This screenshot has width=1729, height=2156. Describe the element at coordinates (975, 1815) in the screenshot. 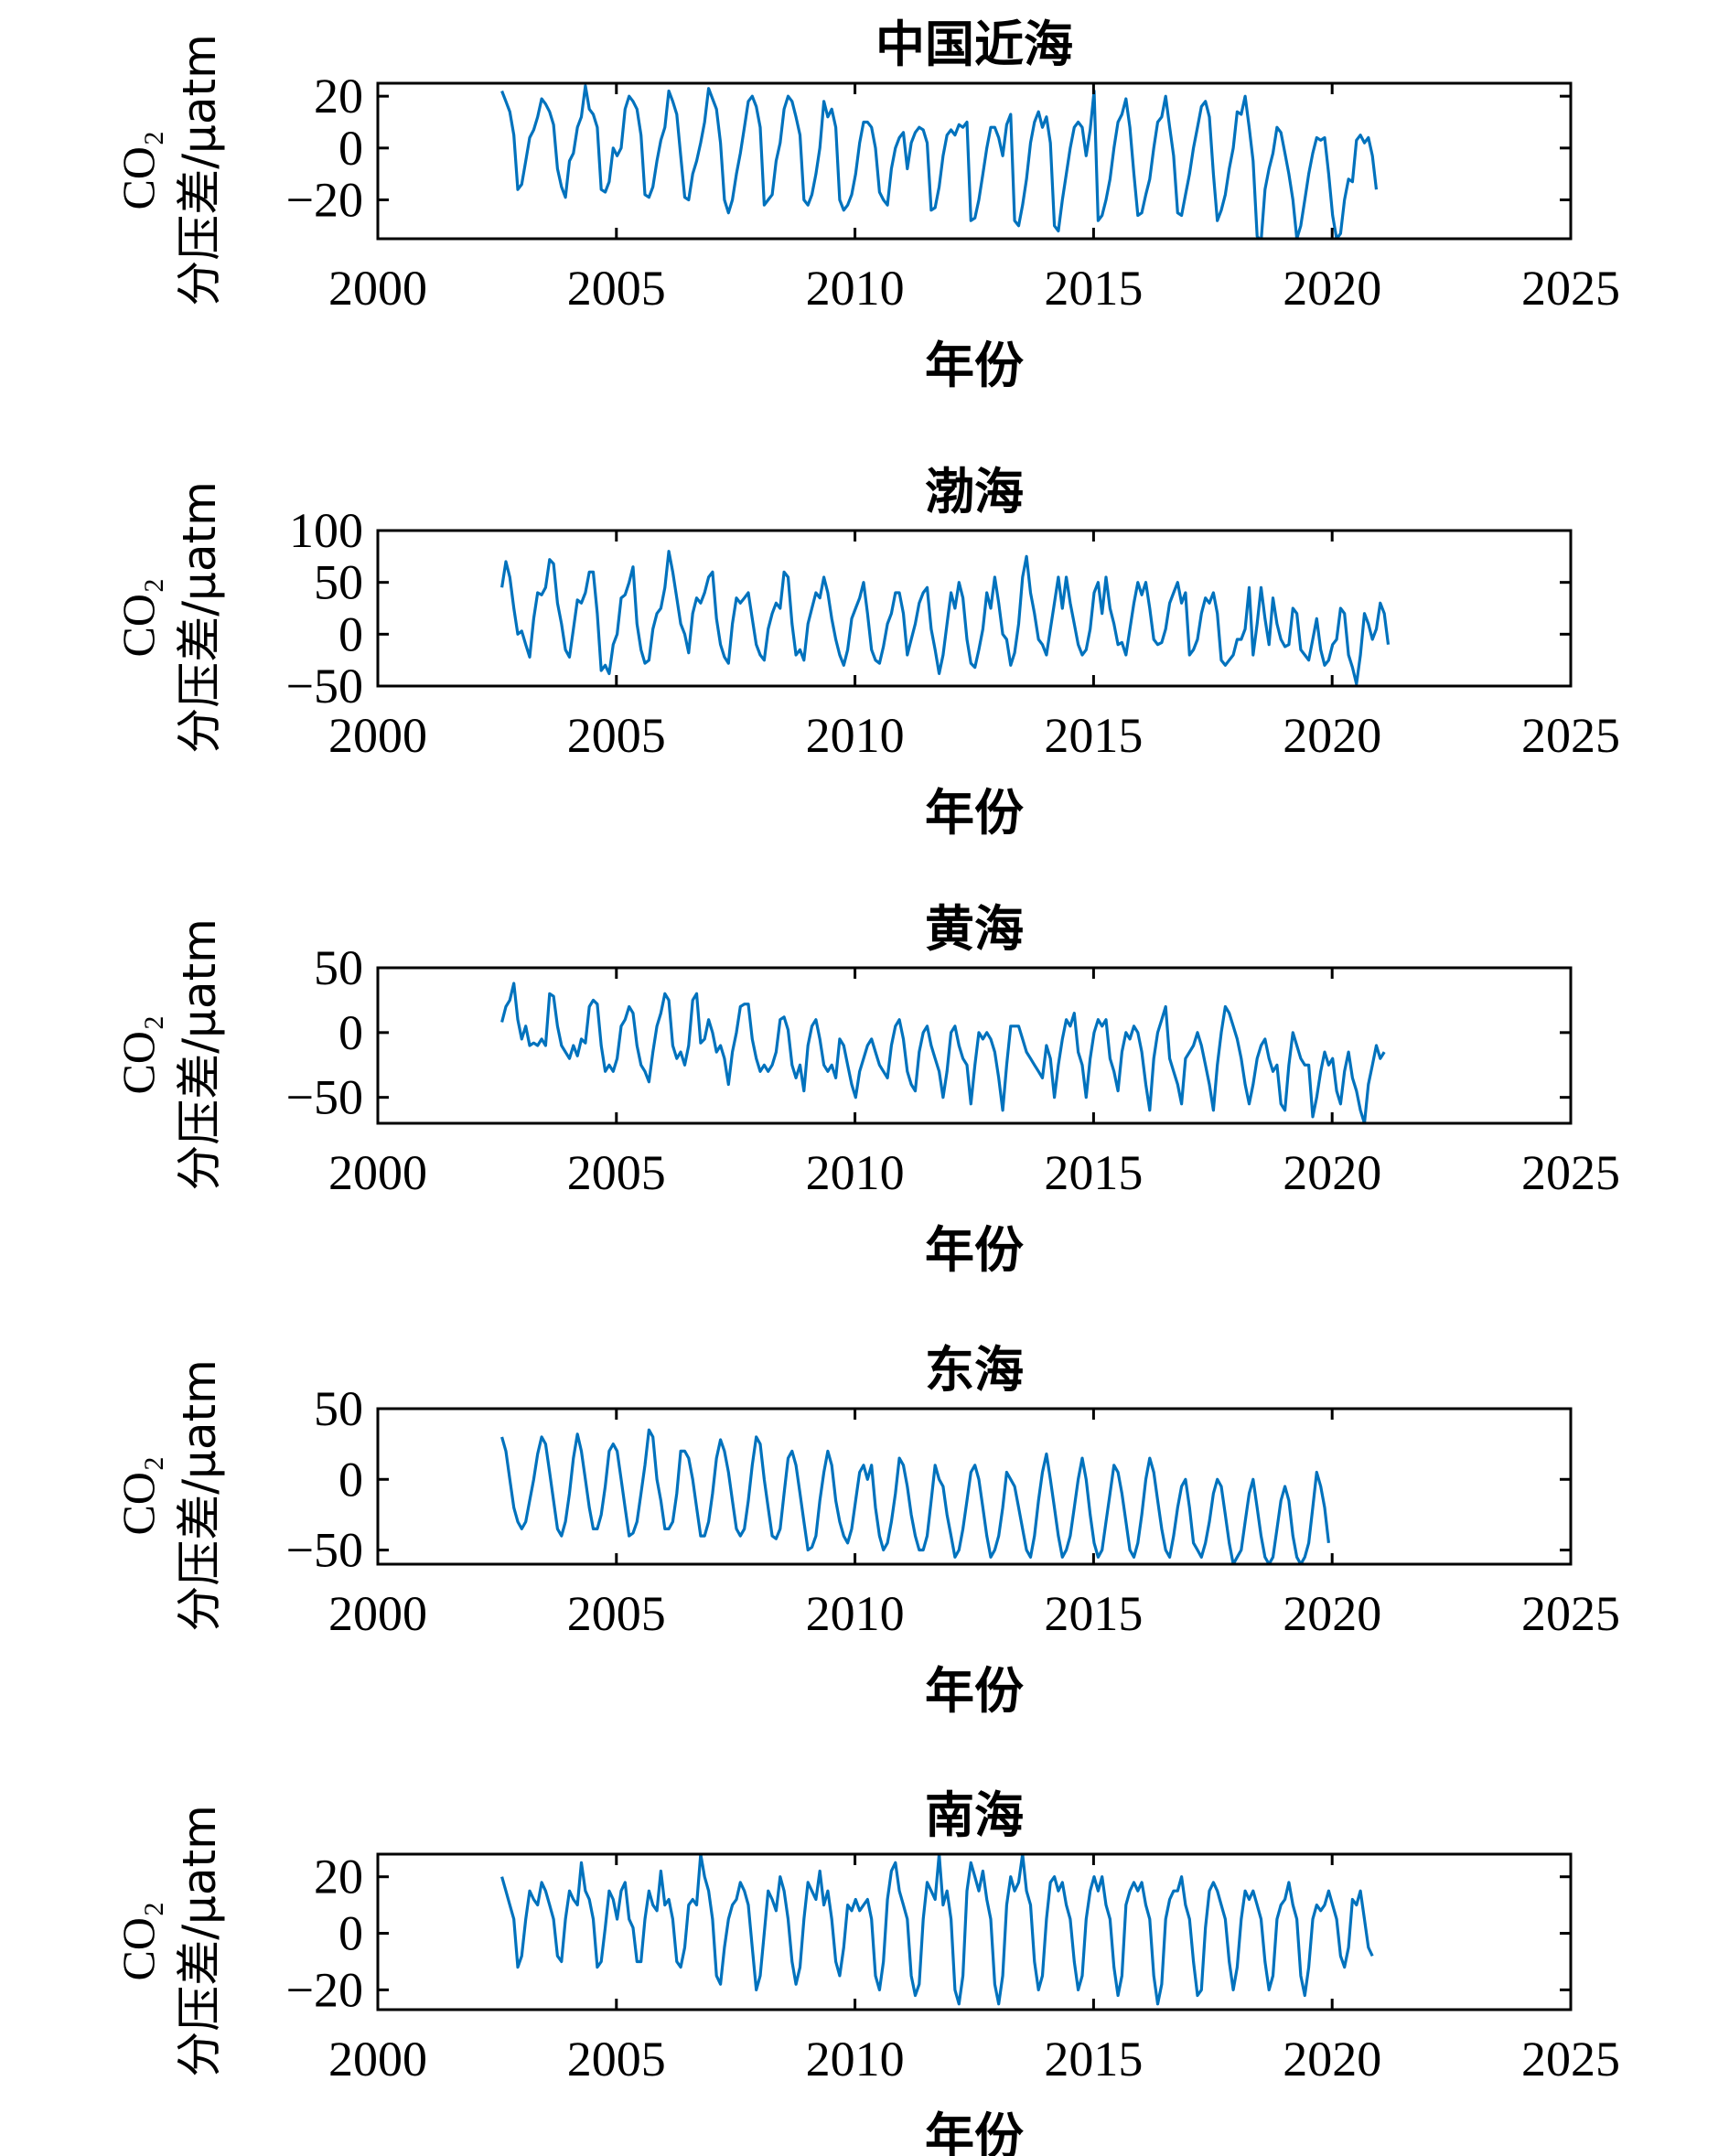

I see `panel-title: 南海` at that location.